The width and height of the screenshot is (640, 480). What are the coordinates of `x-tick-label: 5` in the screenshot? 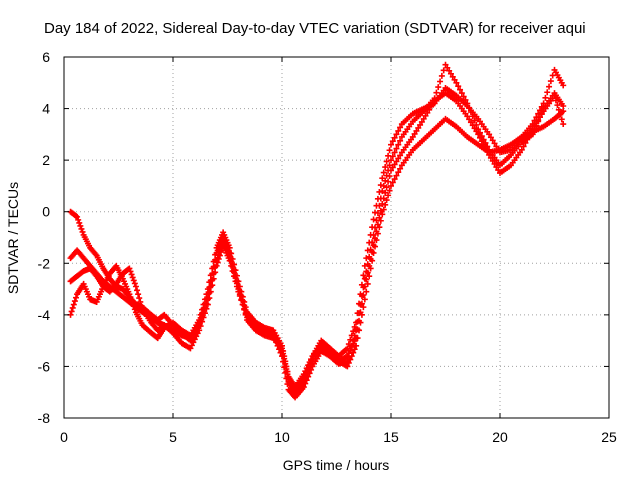 It's located at (173, 437).